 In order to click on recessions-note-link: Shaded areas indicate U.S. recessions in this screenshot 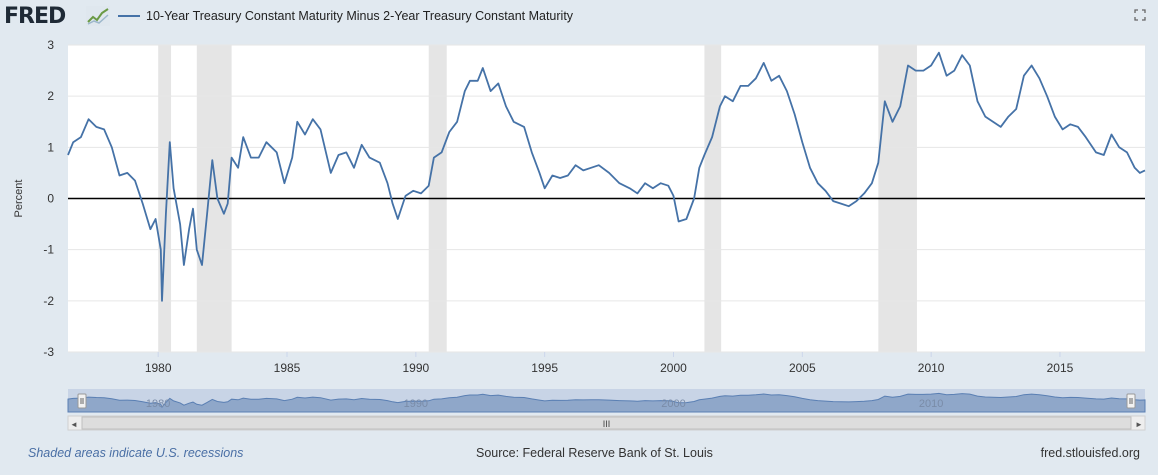, I will do `click(136, 453)`.